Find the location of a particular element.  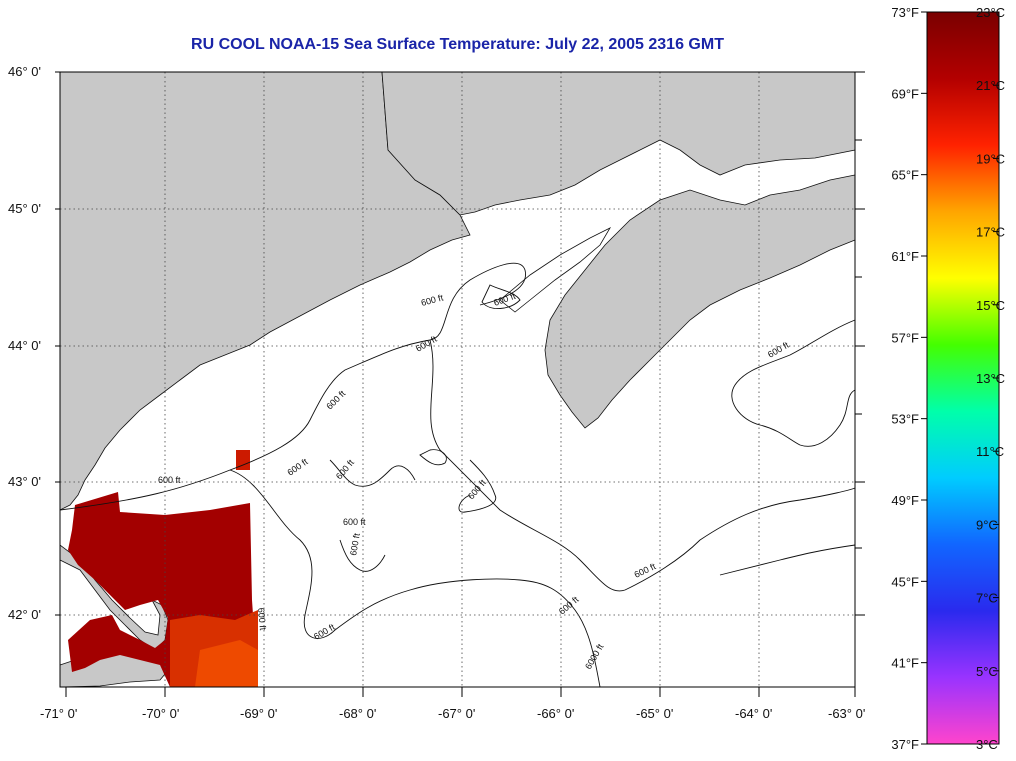

lon-label-64: -64° 0' is located at coordinates (753, 713).